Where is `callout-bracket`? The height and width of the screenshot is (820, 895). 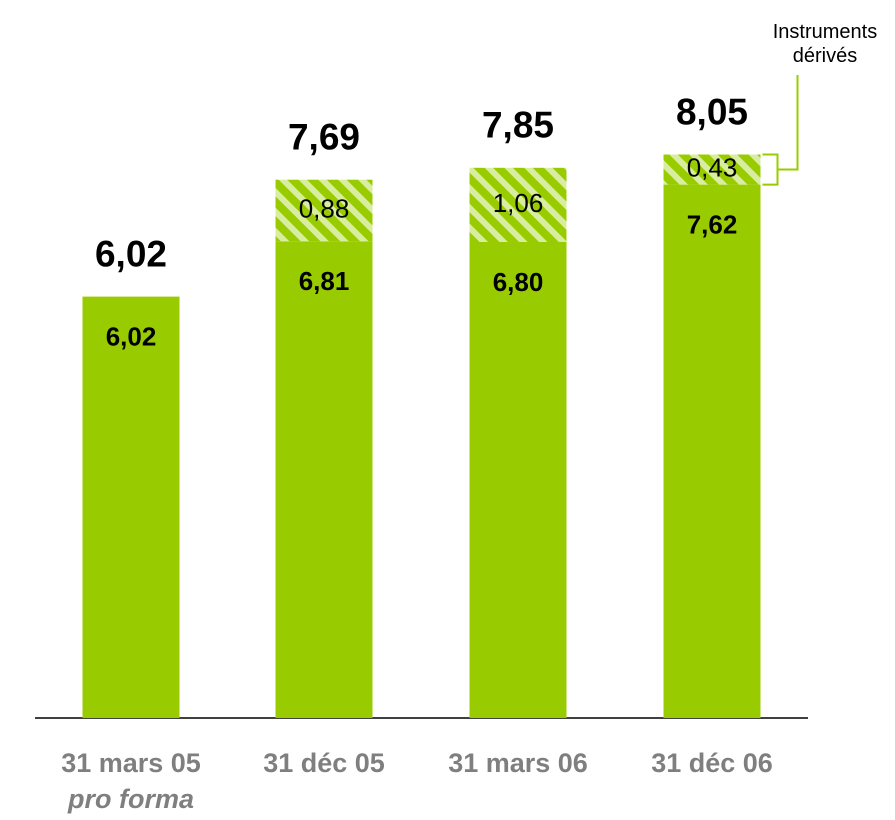
callout-bracket is located at coordinates (780, 130).